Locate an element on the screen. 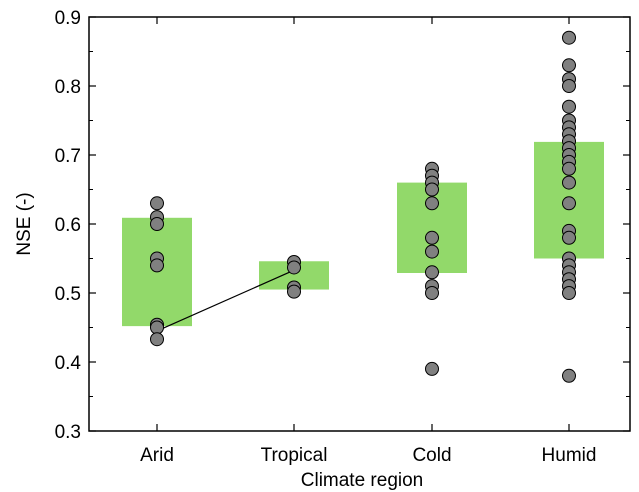  x-tick-label-humid: Humid is located at coordinates (569, 455).